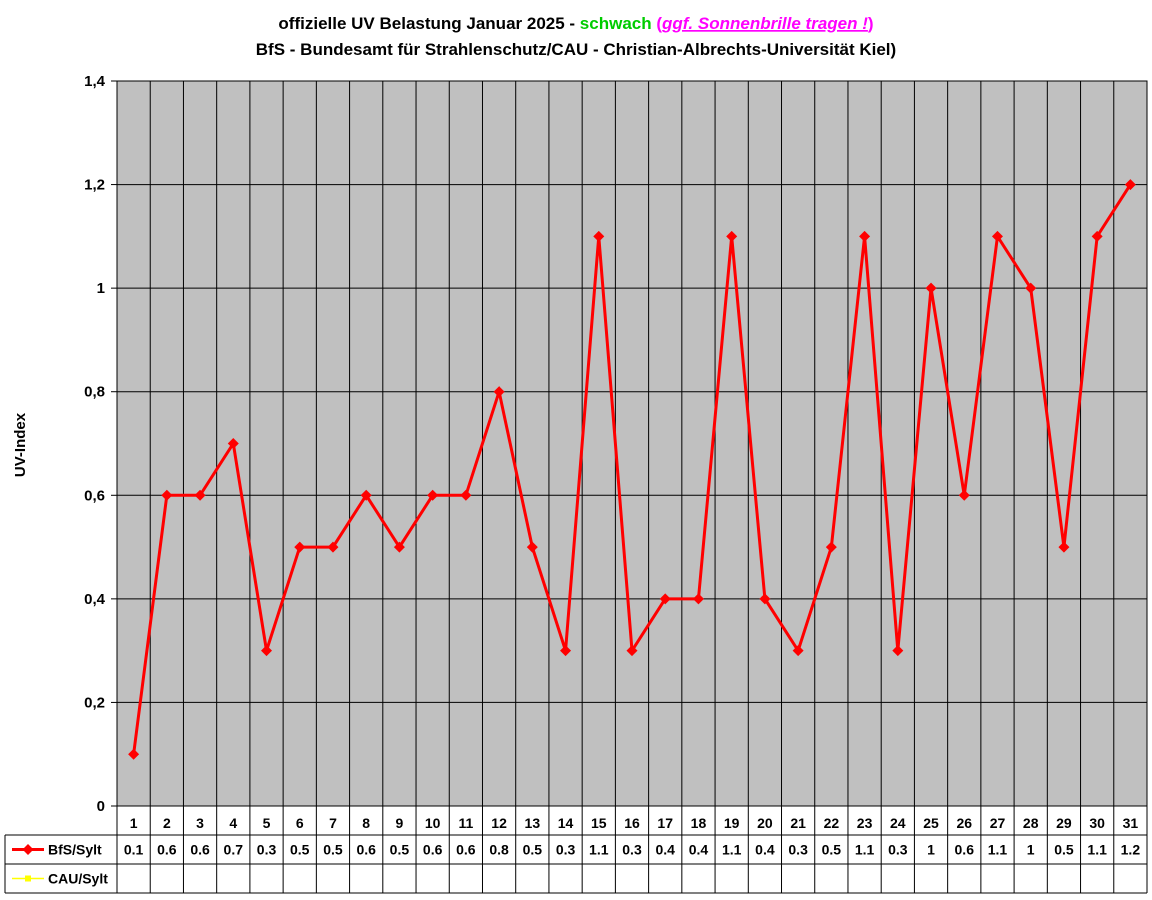  I want to click on x-tick-label: 1, so click(134, 823).